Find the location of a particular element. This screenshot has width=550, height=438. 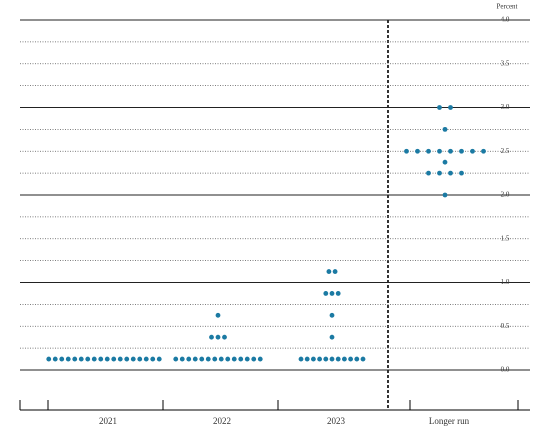

y-tick-label: 1.0 is located at coordinates (505, 282).